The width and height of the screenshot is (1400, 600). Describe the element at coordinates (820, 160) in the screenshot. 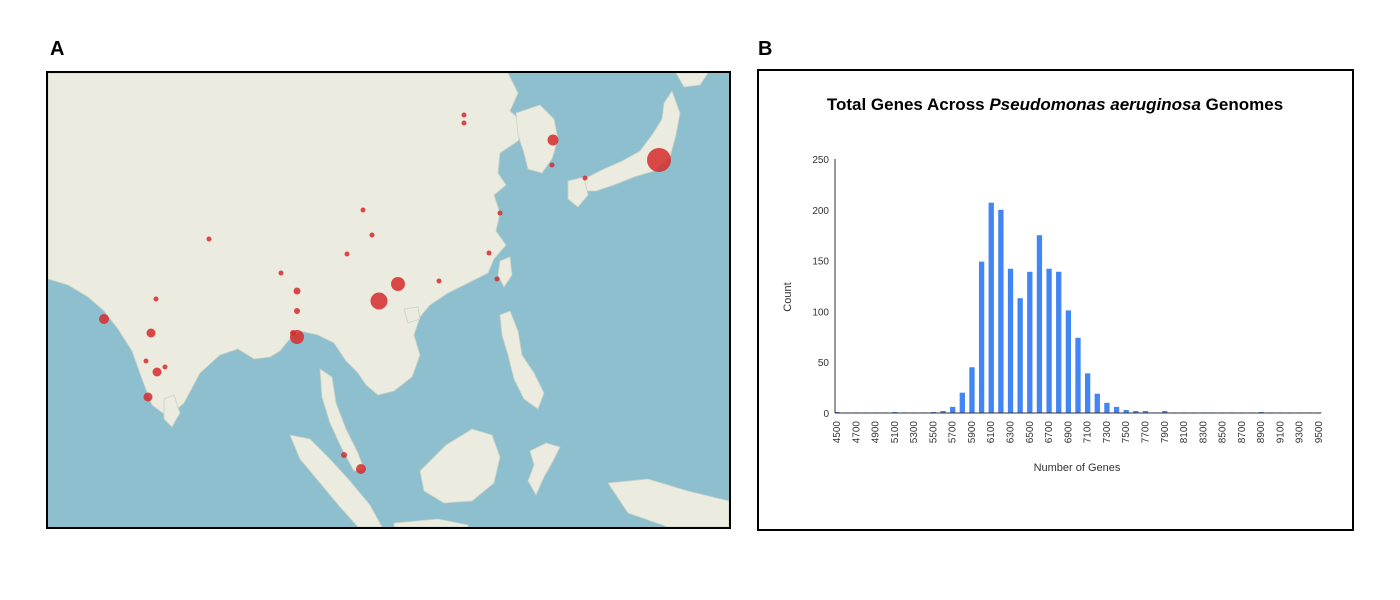

I see `y-tick-label: 250` at that location.